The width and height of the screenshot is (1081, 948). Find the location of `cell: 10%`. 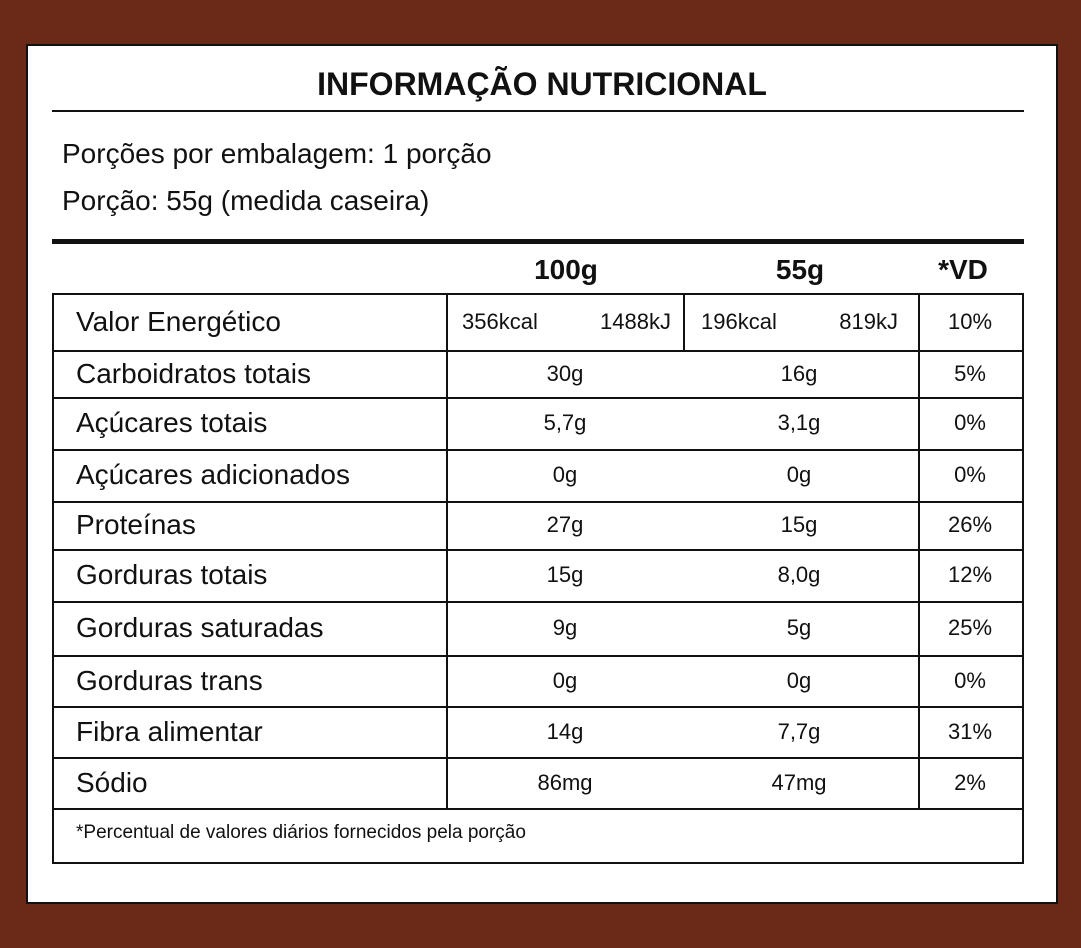

cell: 10% is located at coordinates (970, 321).